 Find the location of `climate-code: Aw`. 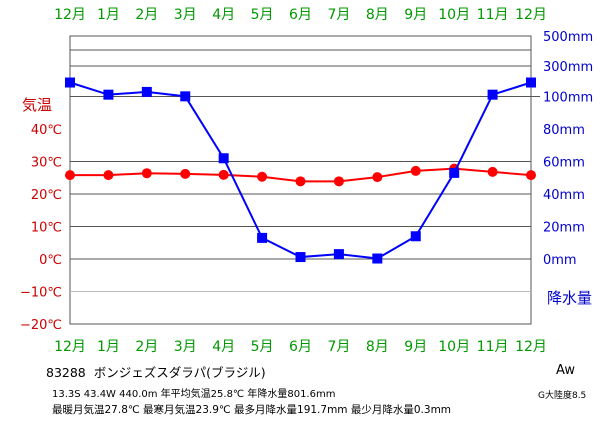

climate-code: Aw is located at coordinates (565, 370).